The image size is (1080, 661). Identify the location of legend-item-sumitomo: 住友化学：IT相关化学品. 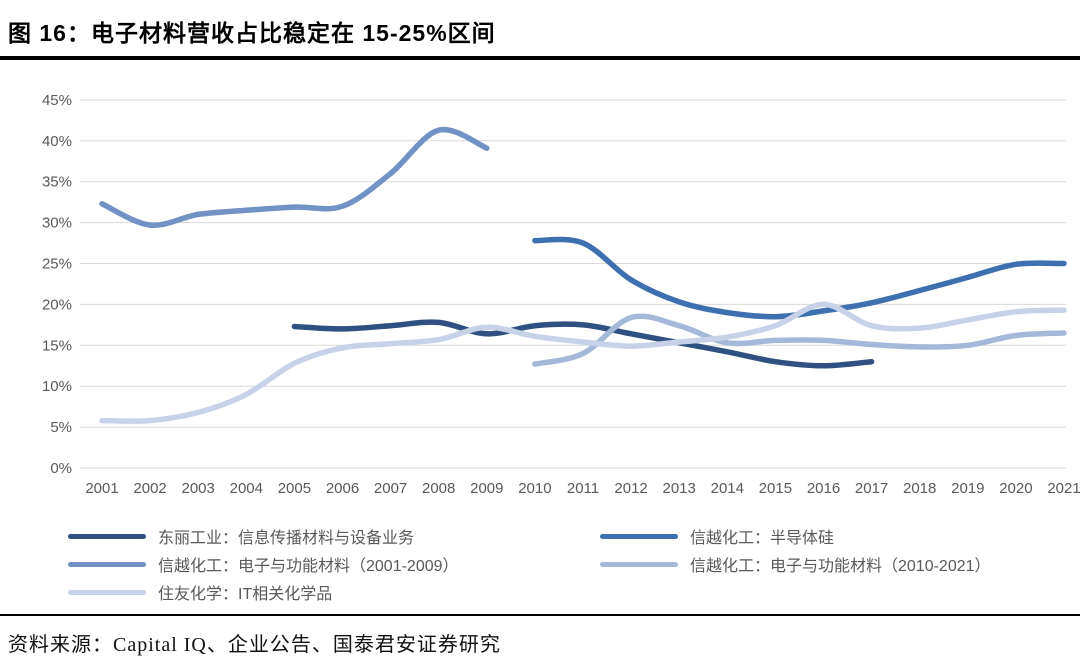
(334, 592).